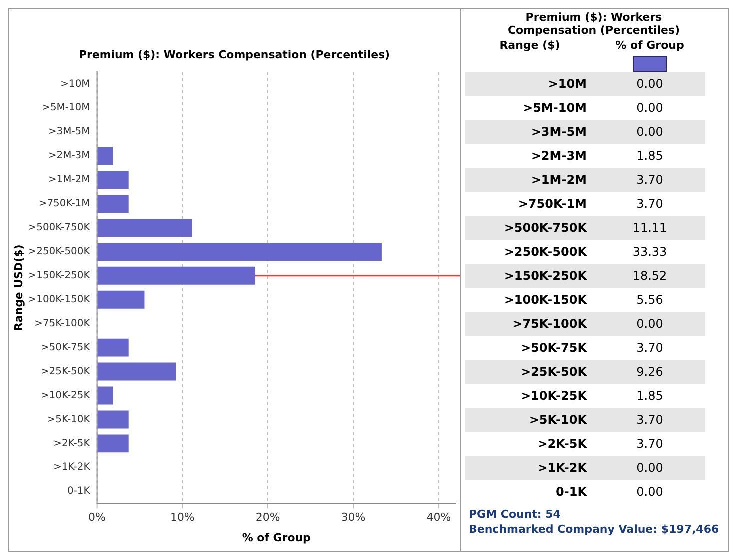  What do you see at coordinates (545, 299) in the screenshot?
I see `category-label: >100K-150K` at bounding box center [545, 299].